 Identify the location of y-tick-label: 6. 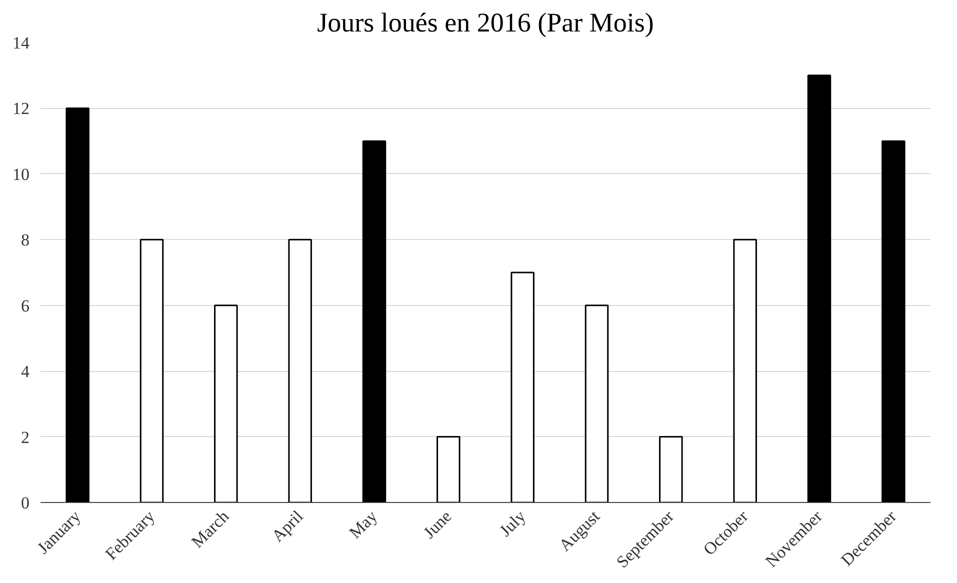
(25, 306).